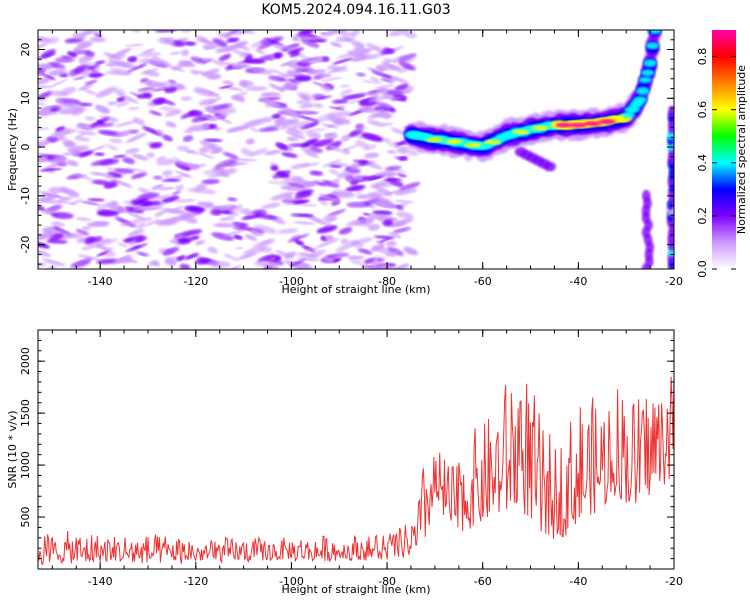 This screenshot has width=750, height=600. I want to click on colorbar-label: Normalized spectral amplitude, so click(741, 149).